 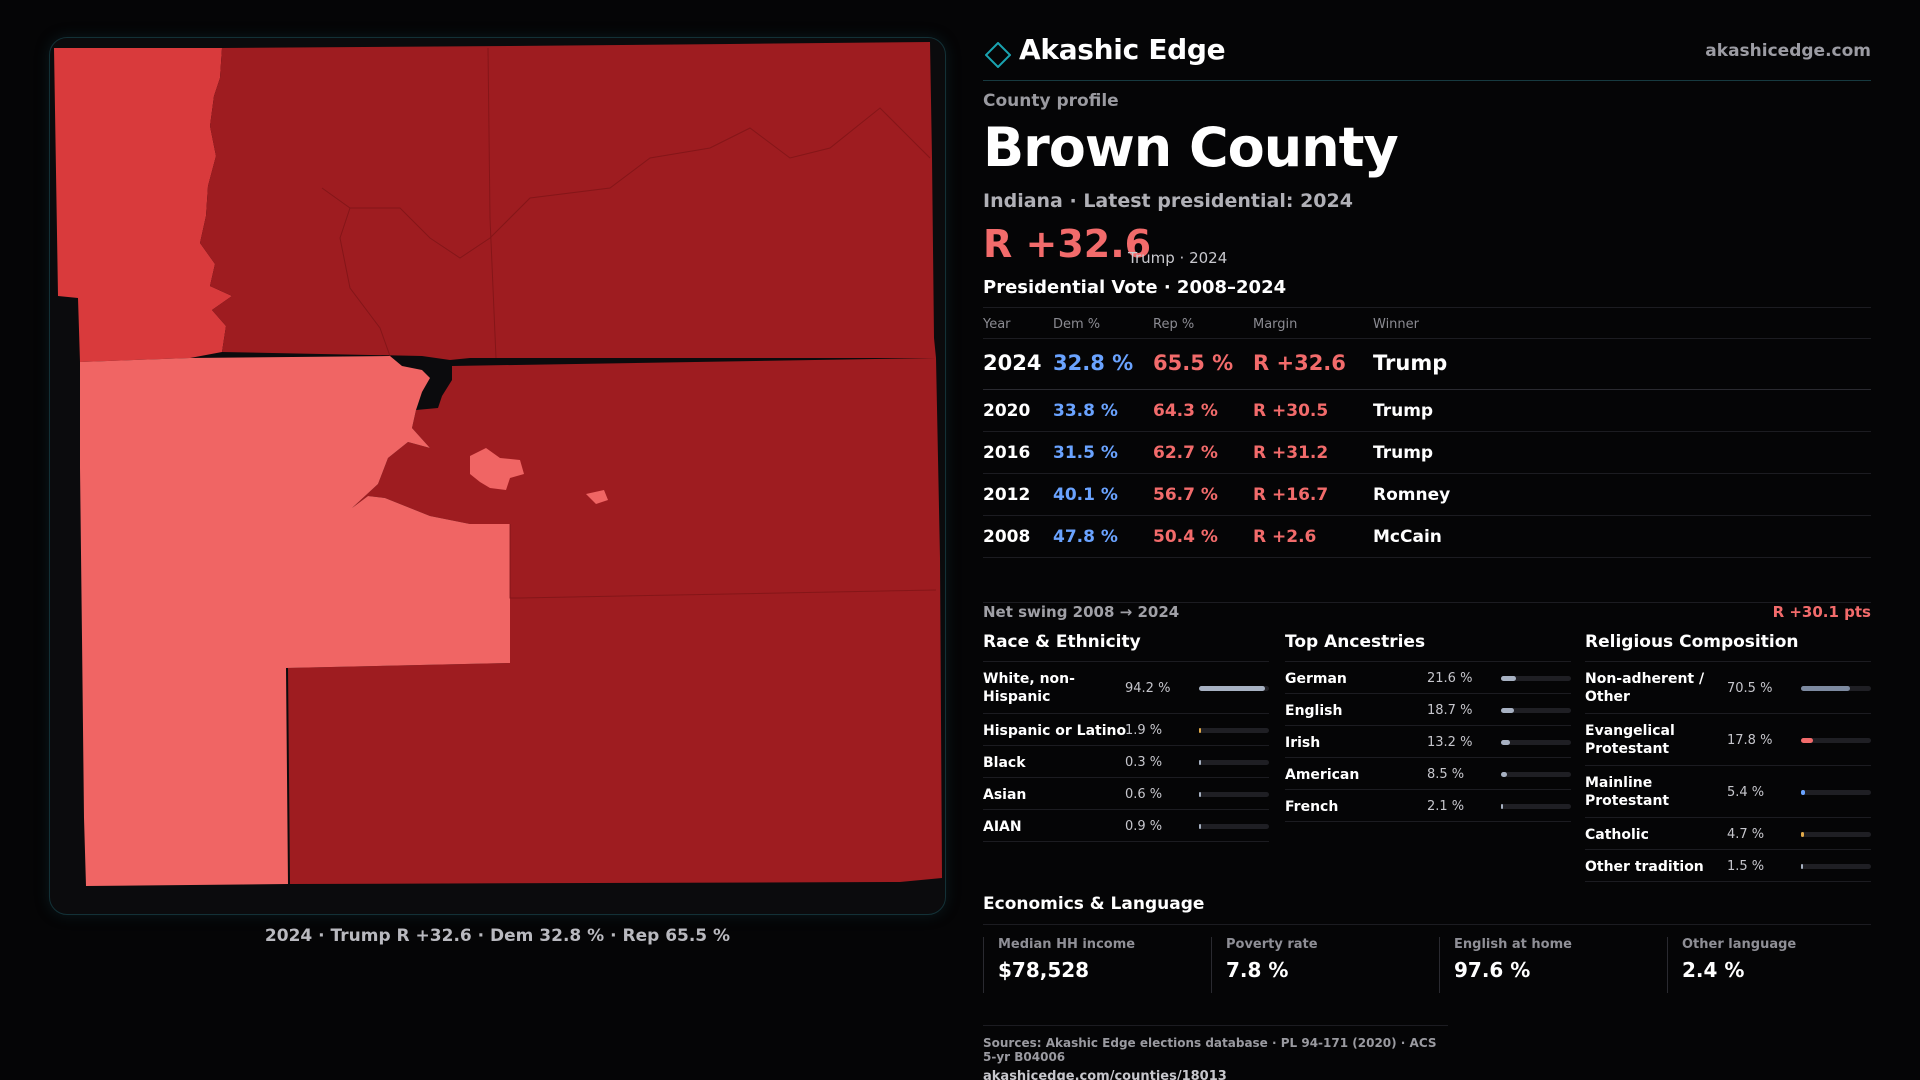 I want to click on map-region-northwest, so click(x=143, y=205).